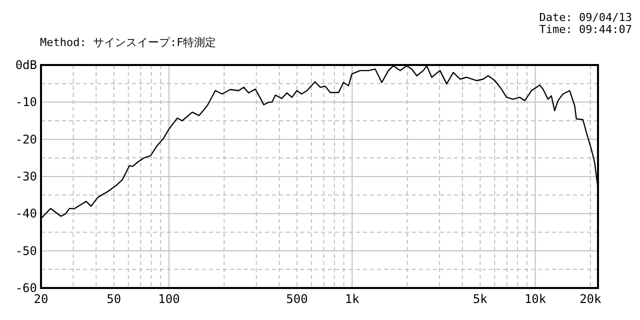 This screenshot has height=320, width=640. What do you see at coordinates (352, 299) in the screenshot?
I see `x-tick-label: 1k` at bounding box center [352, 299].